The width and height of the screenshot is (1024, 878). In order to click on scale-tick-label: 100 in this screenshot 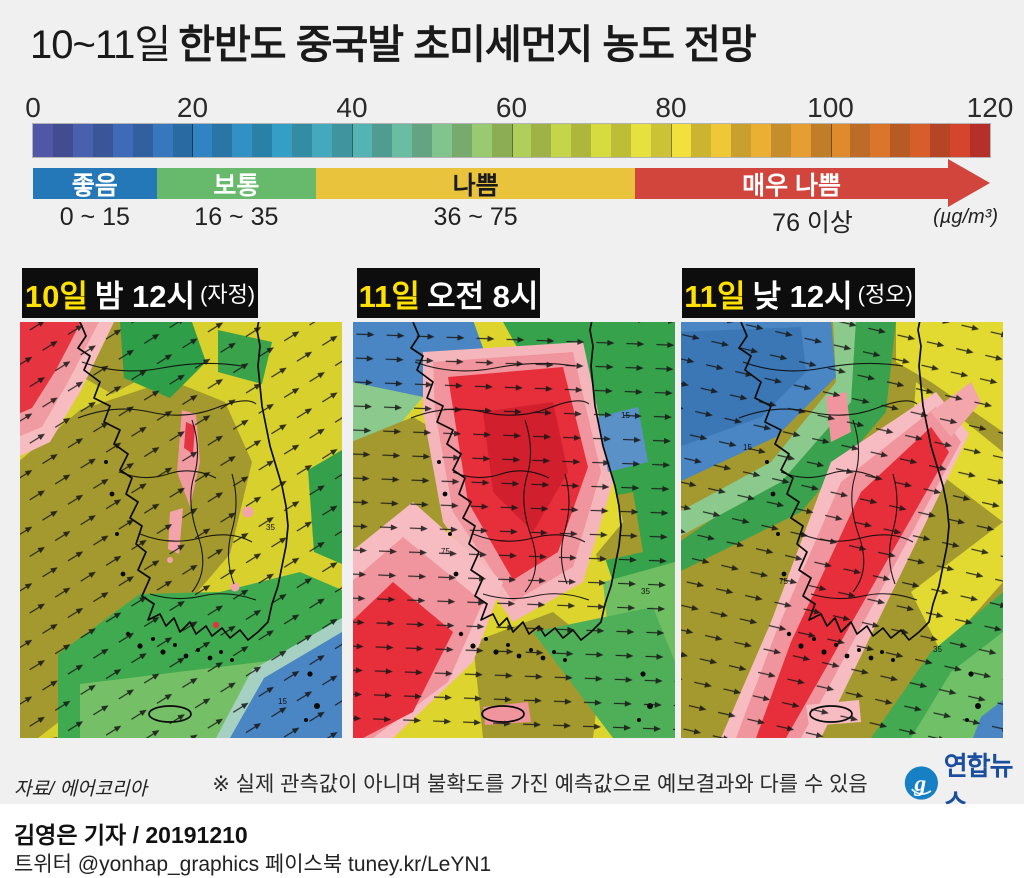, I will do `click(830, 107)`.